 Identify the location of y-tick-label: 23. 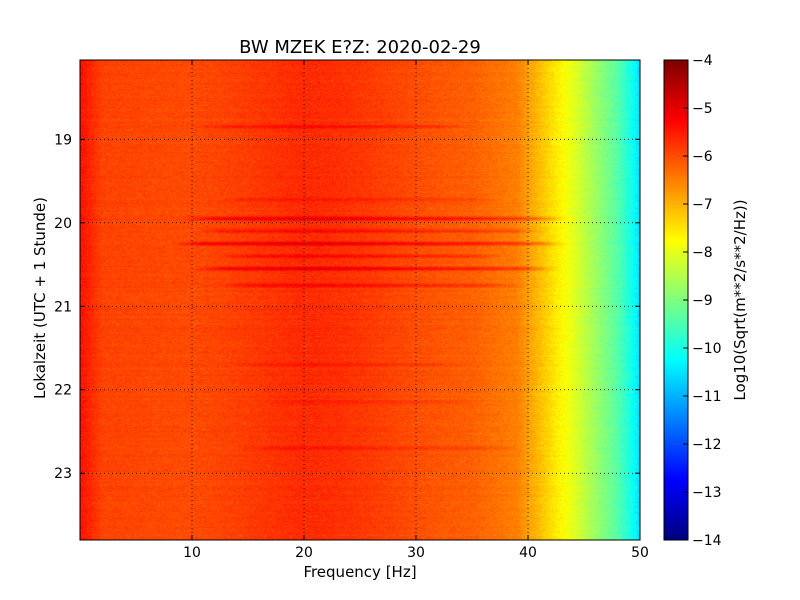
(63, 474).